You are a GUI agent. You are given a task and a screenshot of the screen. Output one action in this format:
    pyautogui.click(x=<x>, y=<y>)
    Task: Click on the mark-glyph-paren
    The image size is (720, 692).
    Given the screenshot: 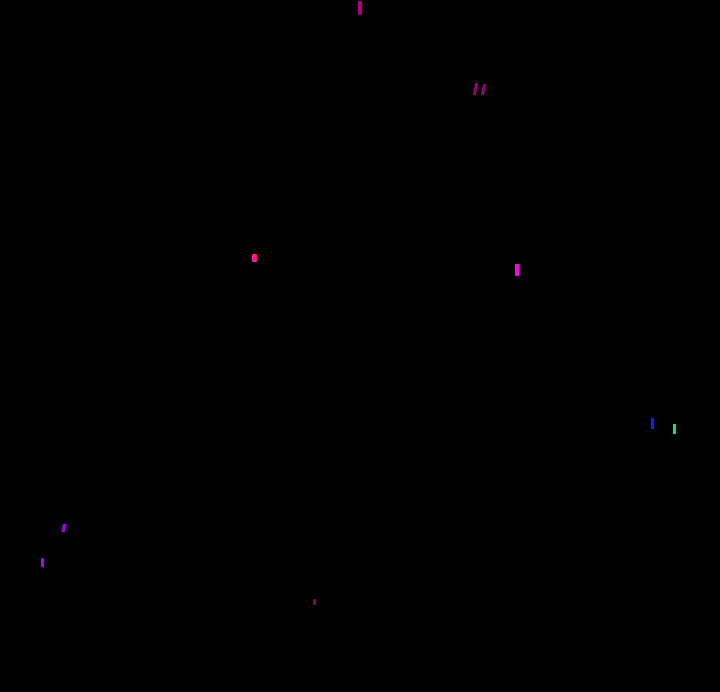 What is the action you would take?
    pyautogui.click(x=483, y=89)
    